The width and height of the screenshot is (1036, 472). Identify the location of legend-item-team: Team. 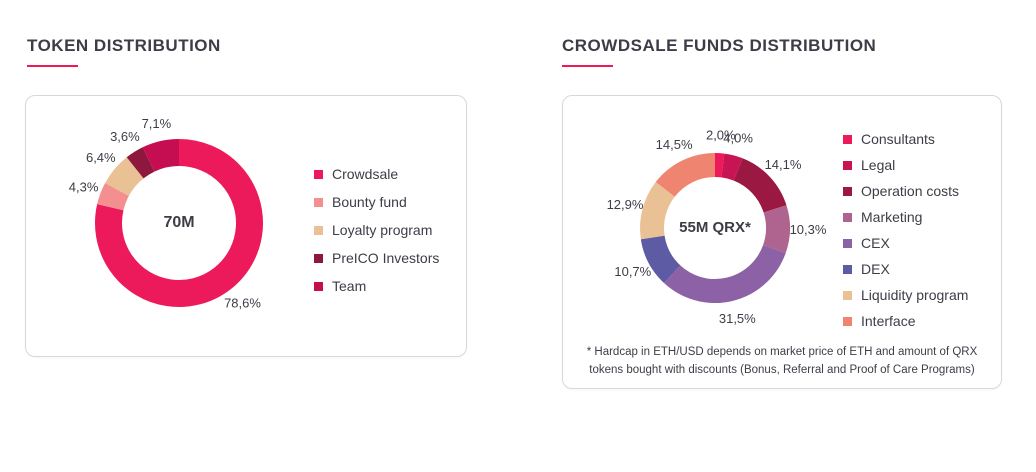
(376, 286).